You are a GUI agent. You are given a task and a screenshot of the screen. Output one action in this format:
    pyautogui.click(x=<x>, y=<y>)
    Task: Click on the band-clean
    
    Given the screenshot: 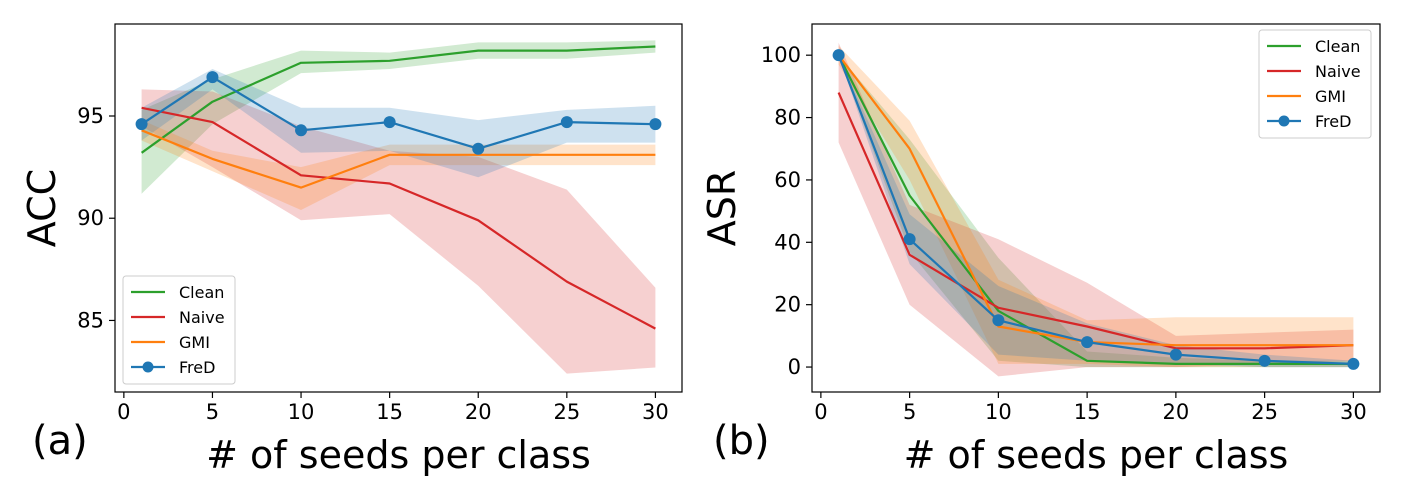 What is the action you would take?
    pyautogui.click(x=398, y=117)
    